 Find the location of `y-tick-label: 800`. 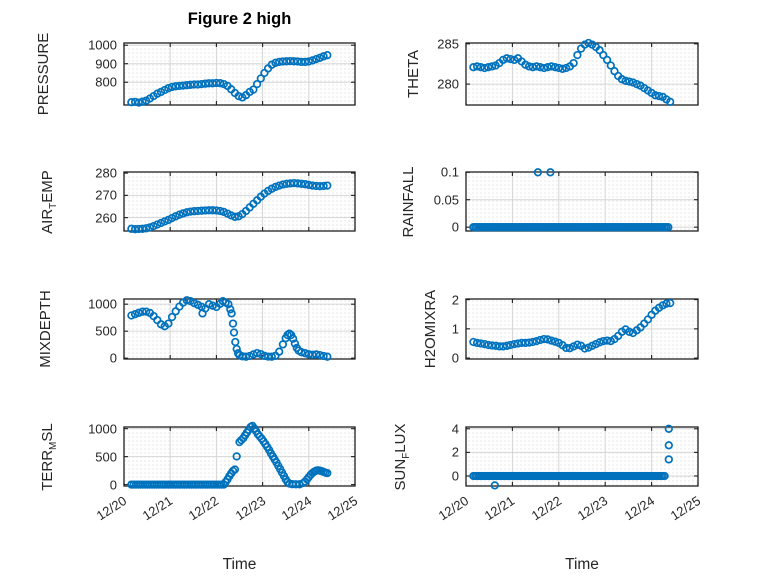

y-tick-label: 800 is located at coordinates (106, 82).